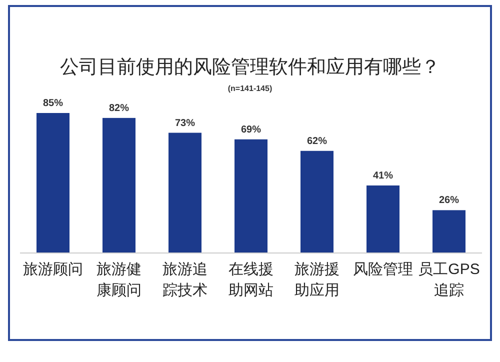 The width and height of the screenshot is (500, 362). I want to click on title: 公司目前使用的风险管理软件和应用有哪些？, so click(250, 67).